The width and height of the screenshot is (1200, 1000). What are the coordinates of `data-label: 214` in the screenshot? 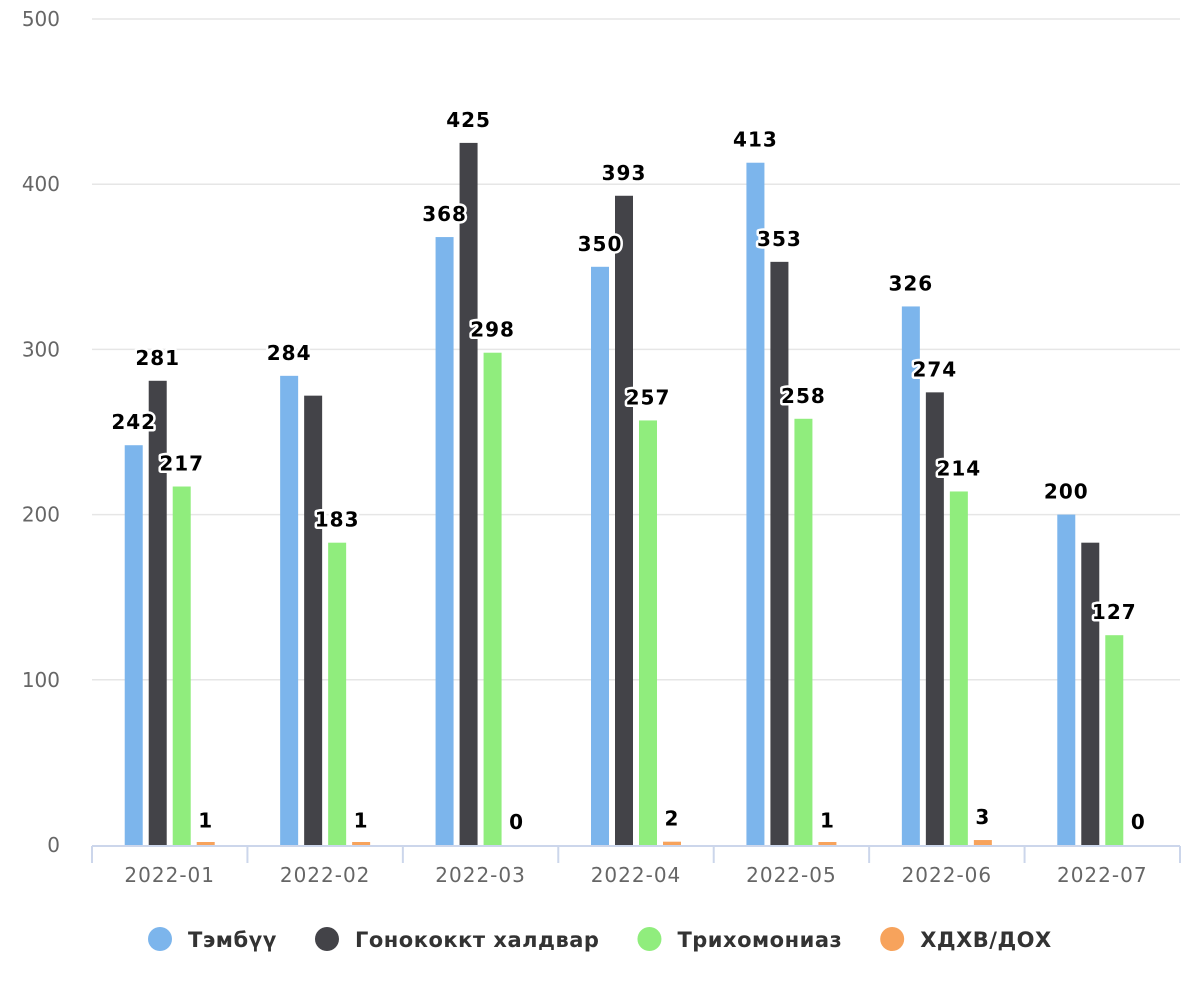 It's located at (958, 468).